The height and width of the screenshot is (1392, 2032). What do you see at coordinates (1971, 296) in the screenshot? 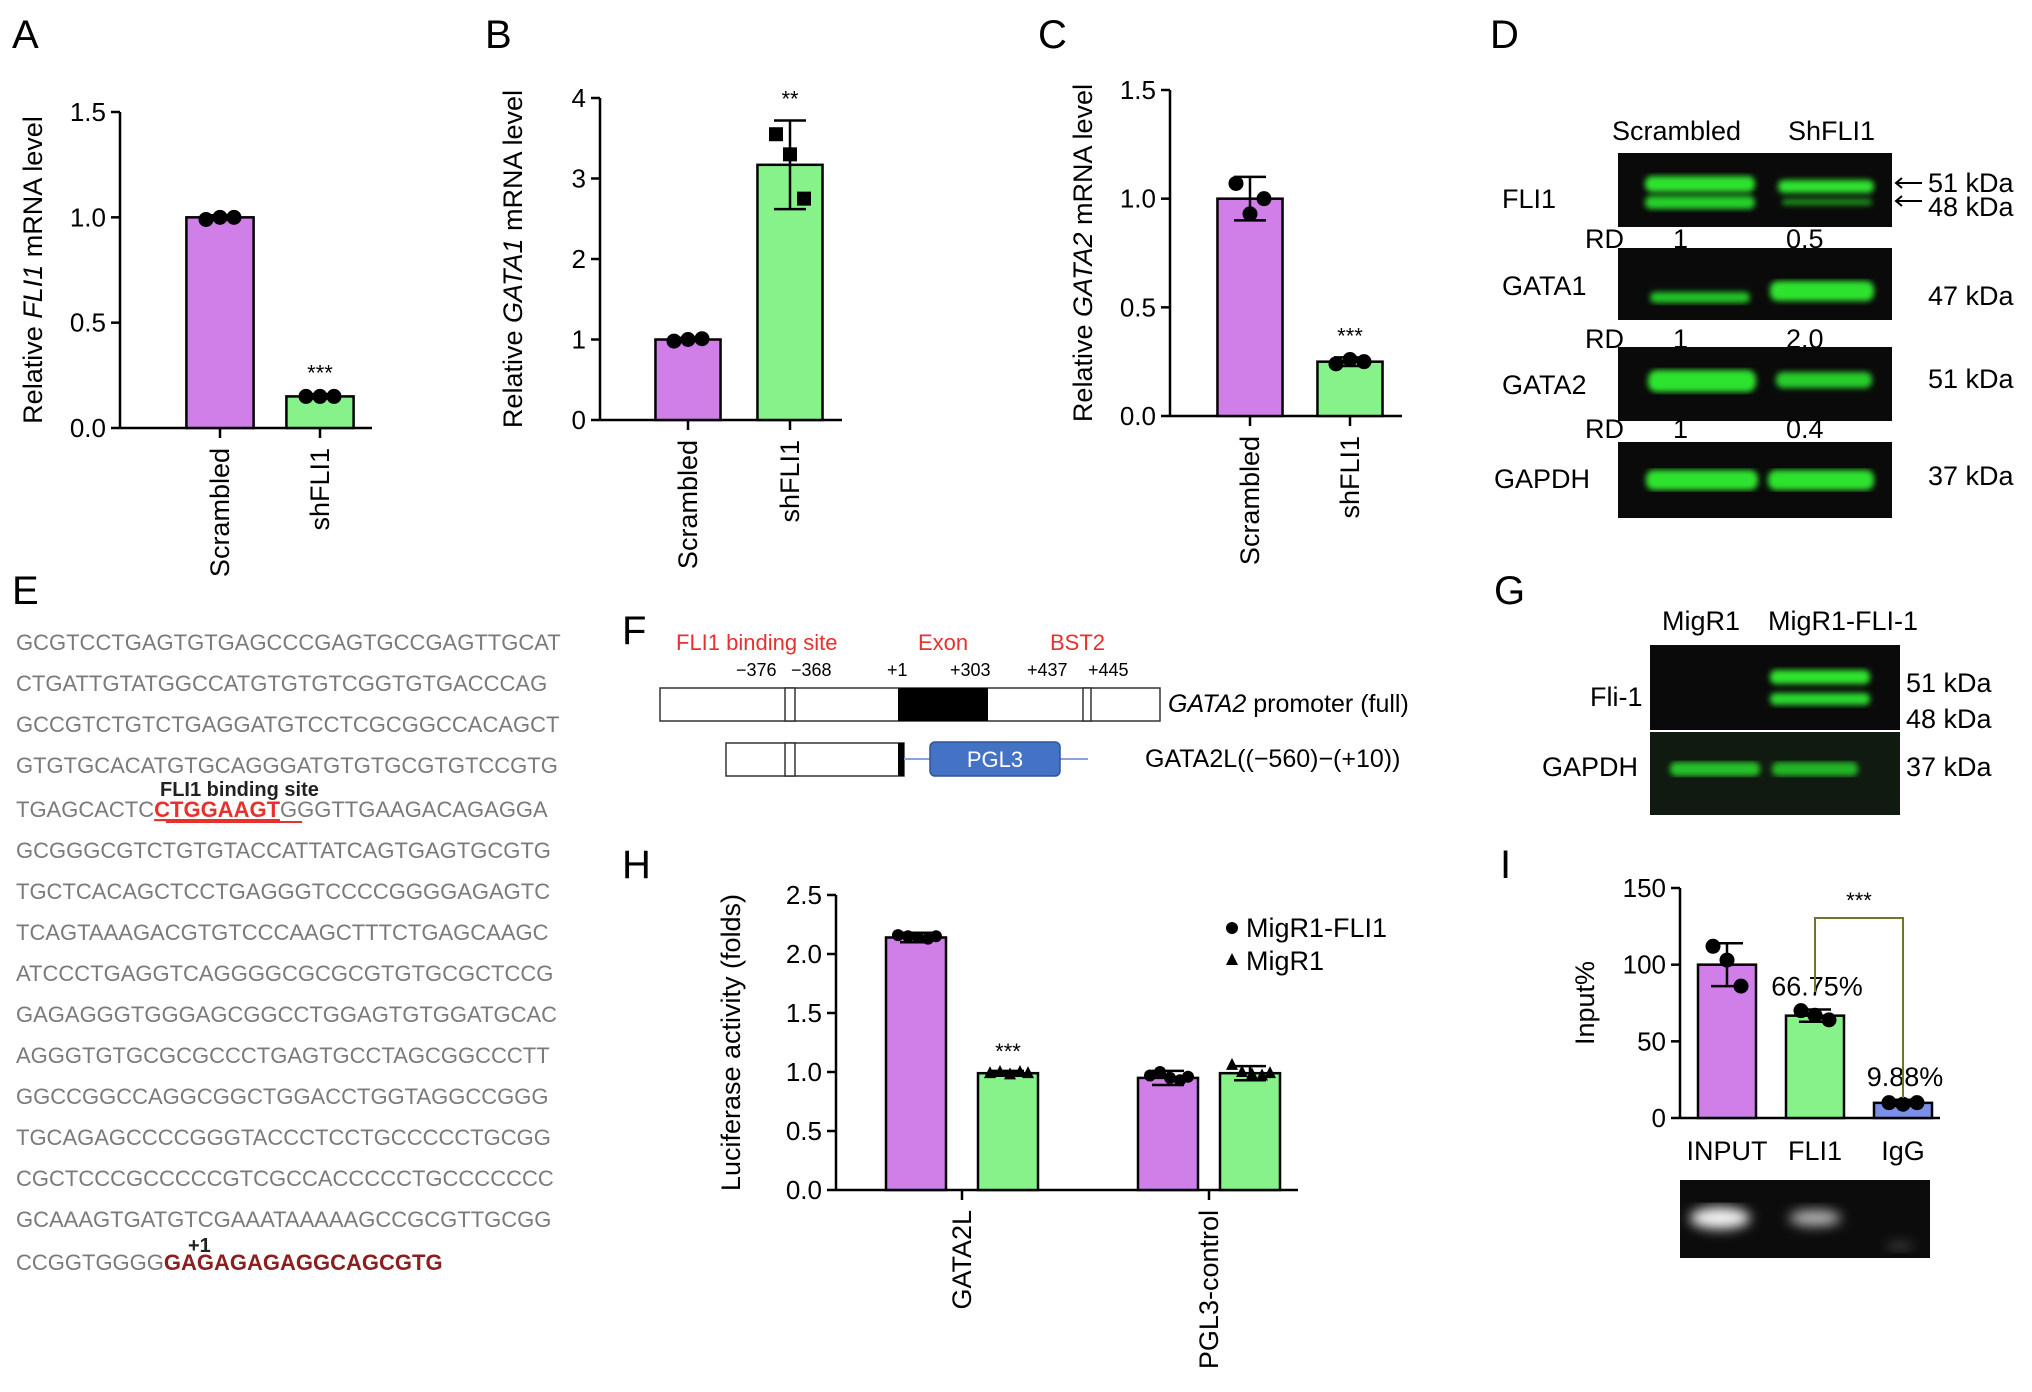
I see `blot-d-kda: 47 kDa` at bounding box center [1971, 296].